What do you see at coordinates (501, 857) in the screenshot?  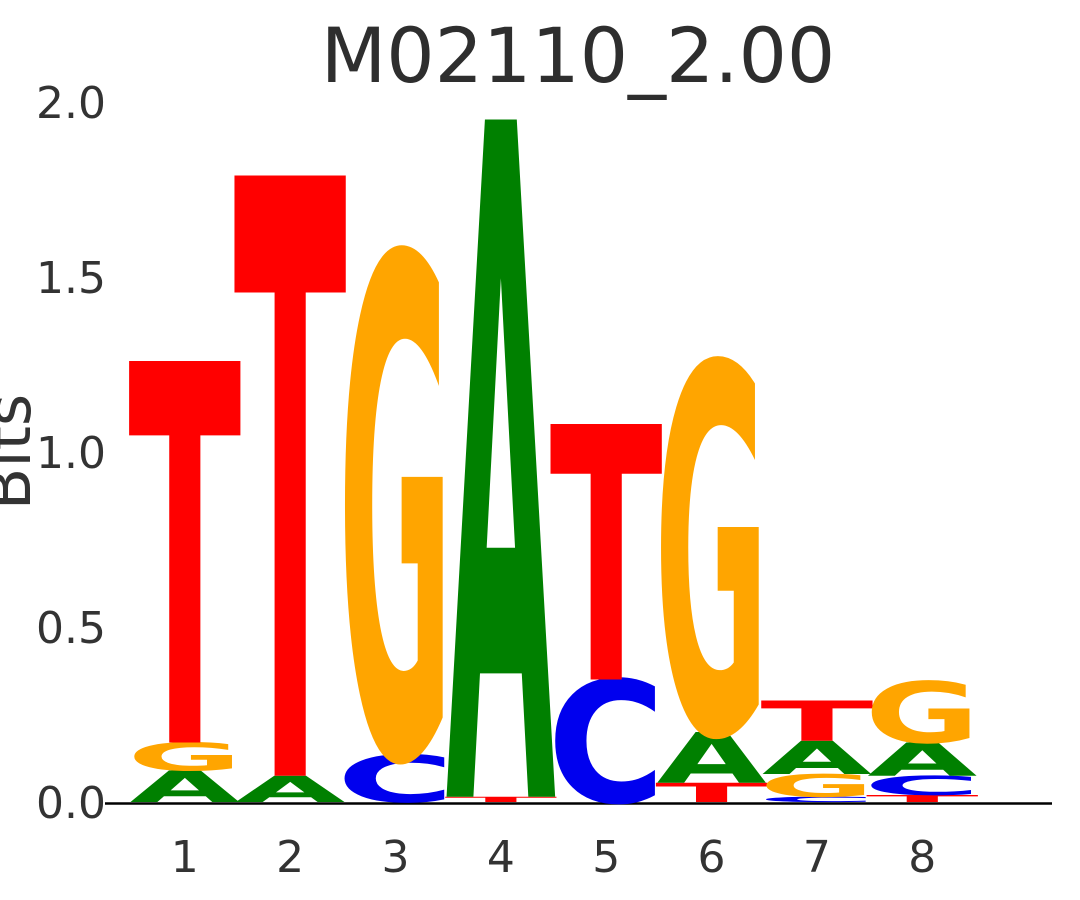 I see `x-tick-label: 4` at bounding box center [501, 857].